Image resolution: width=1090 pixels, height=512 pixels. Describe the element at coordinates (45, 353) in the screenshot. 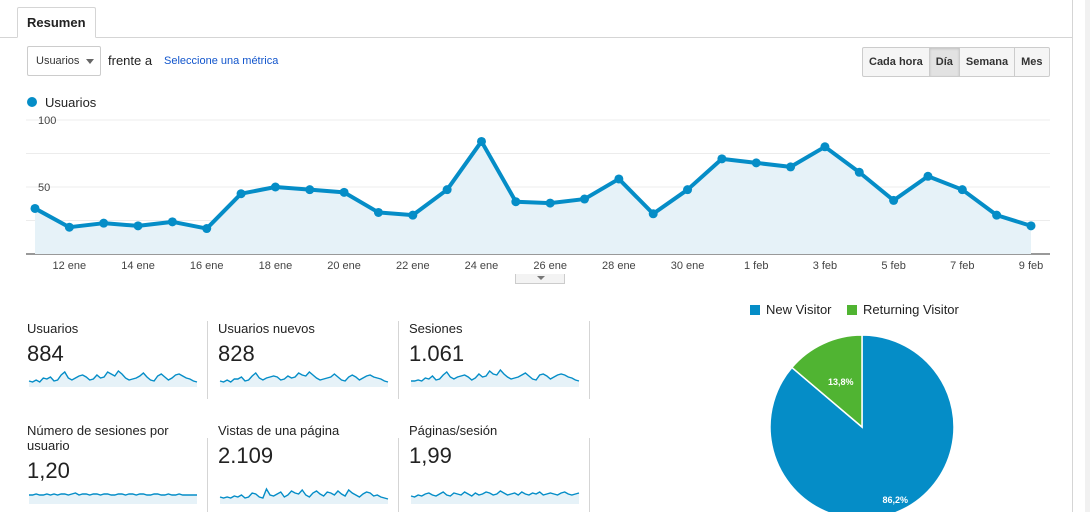

I see `scorecard-value: 884` at that location.